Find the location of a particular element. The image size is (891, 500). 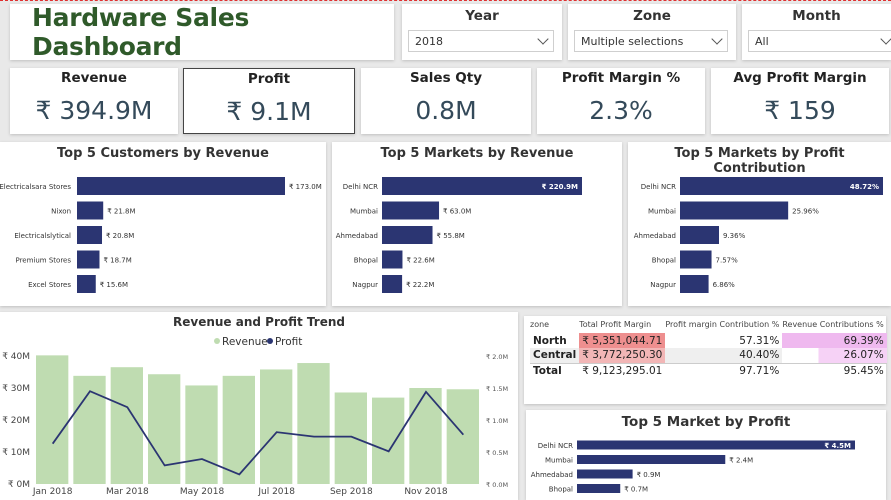

data-label: ₹ 22.6M is located at coordinates (420, 261).